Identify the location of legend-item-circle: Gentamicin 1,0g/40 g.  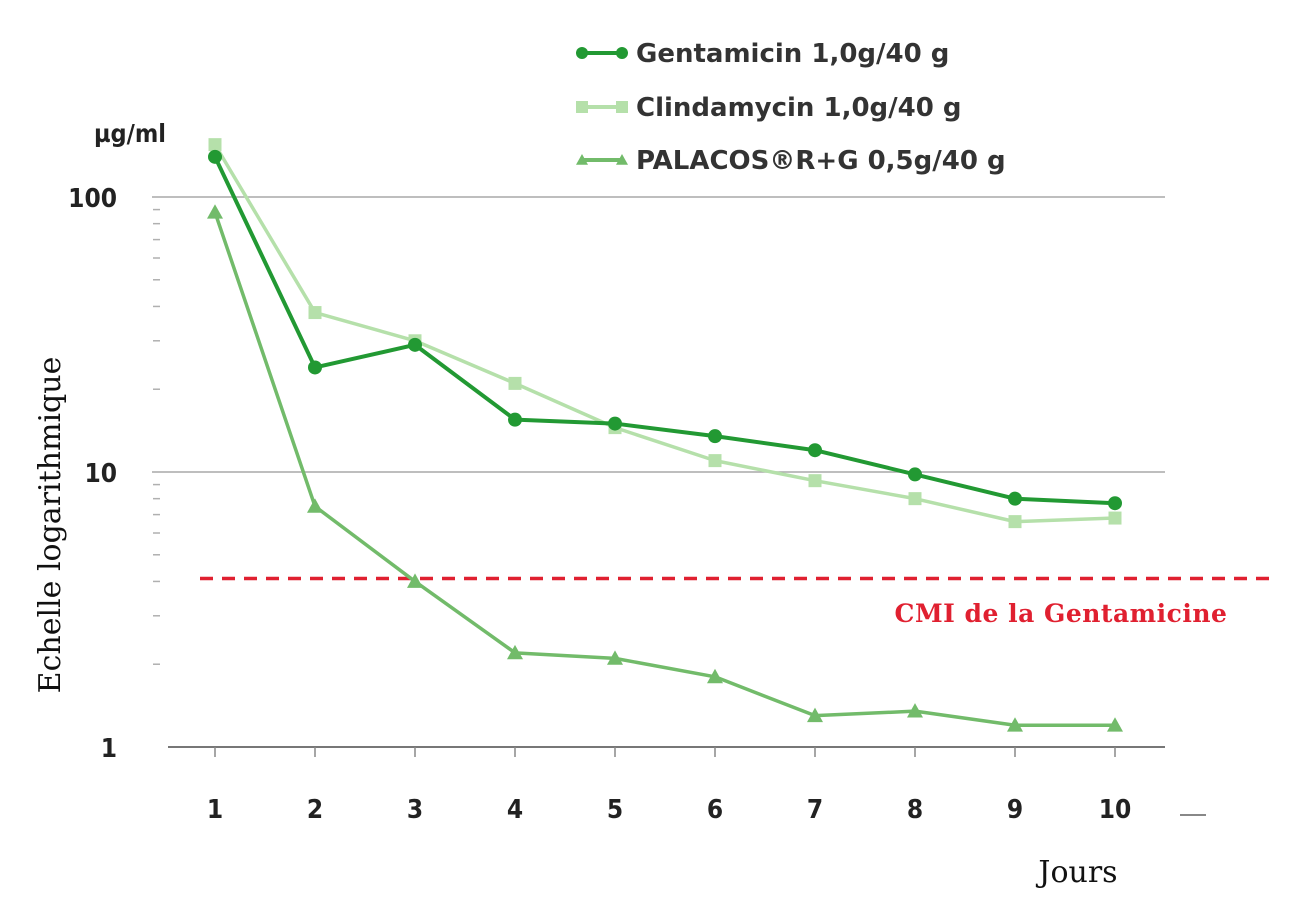
(762, 54).